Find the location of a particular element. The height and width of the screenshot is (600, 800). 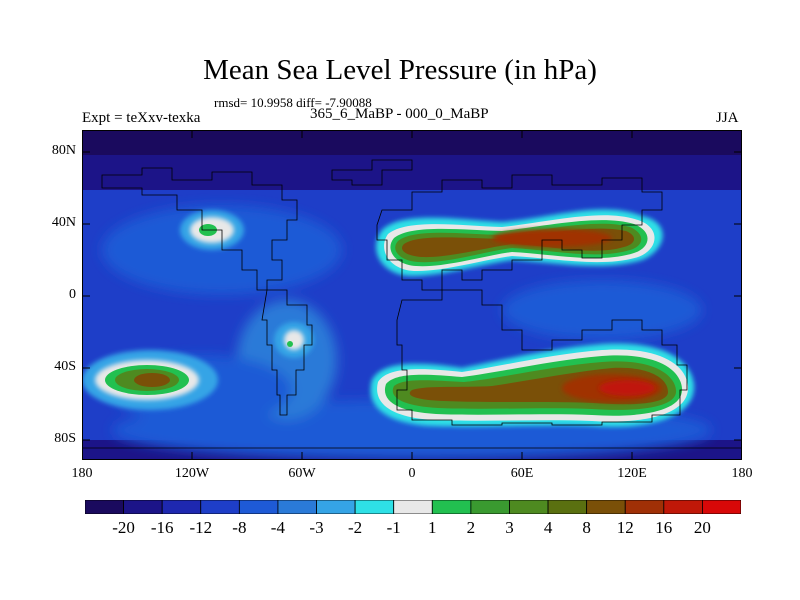

colorbar-label: -20 is located at coordinates (123, 527).